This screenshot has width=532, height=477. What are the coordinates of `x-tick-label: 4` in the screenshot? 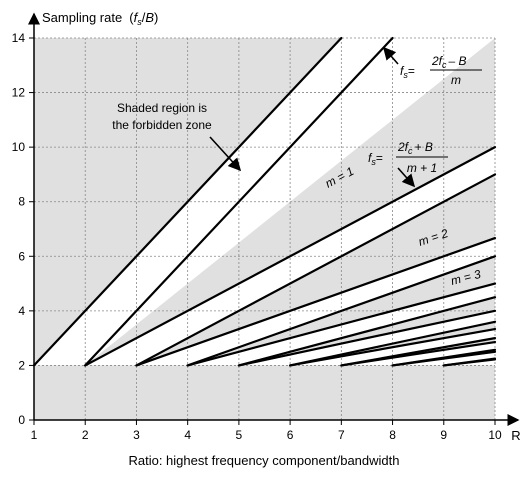 It's located at (187, 435).